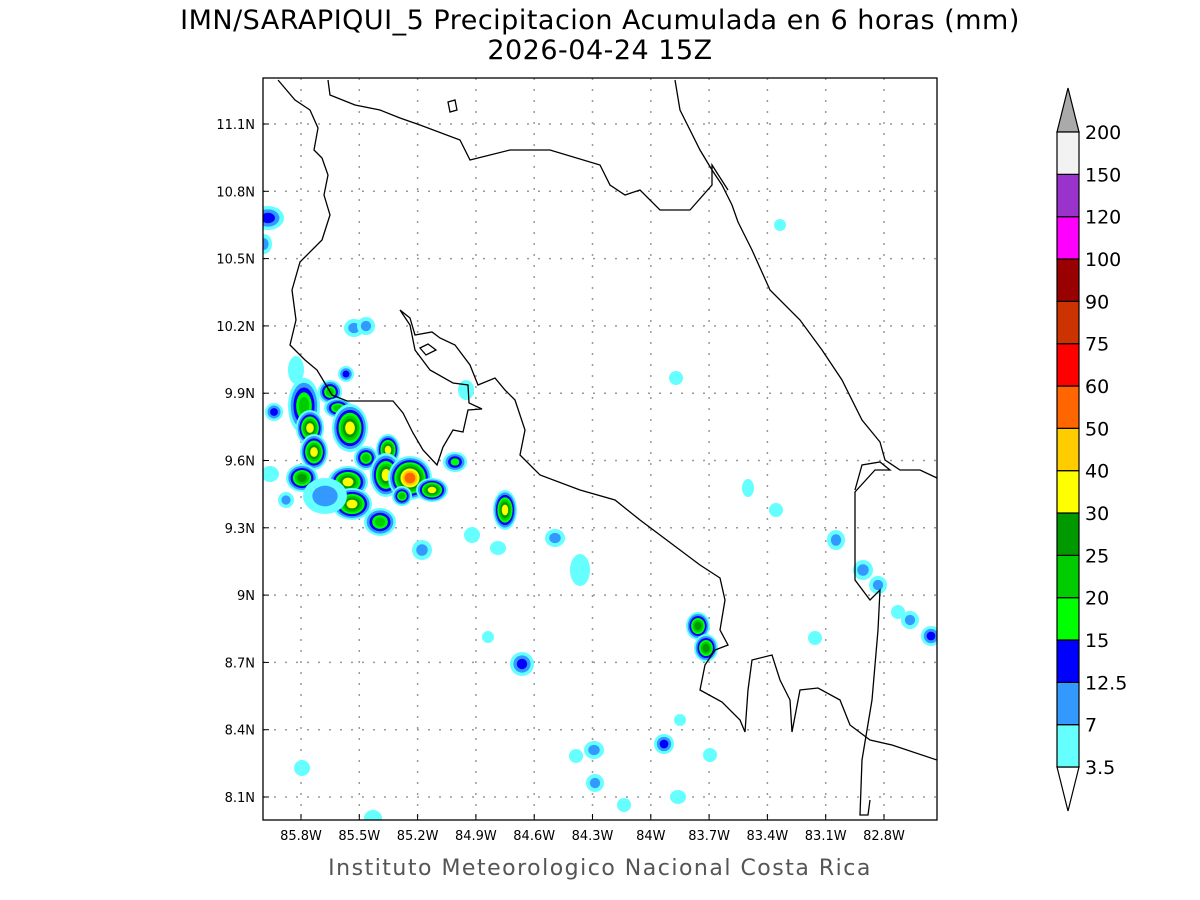 The image size is (1200, 900). I want to click on lon-tick-label: 85.2W, so click(418, 836).